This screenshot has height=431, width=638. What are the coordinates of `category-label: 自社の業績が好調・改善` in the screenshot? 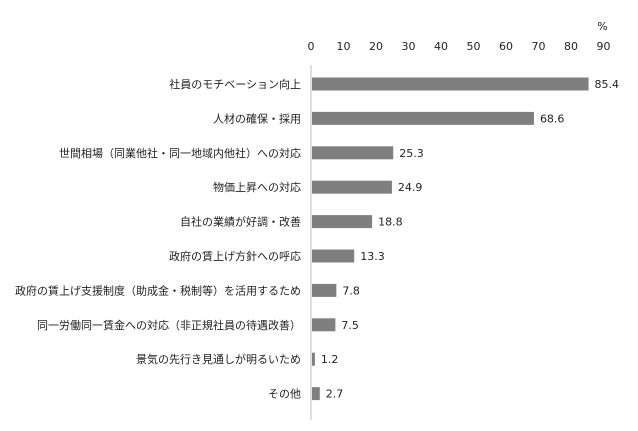 It's located at (240, 222).